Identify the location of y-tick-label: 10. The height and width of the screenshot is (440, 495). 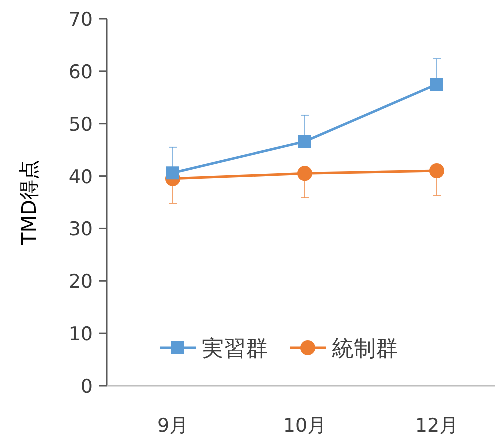
(80, 335).